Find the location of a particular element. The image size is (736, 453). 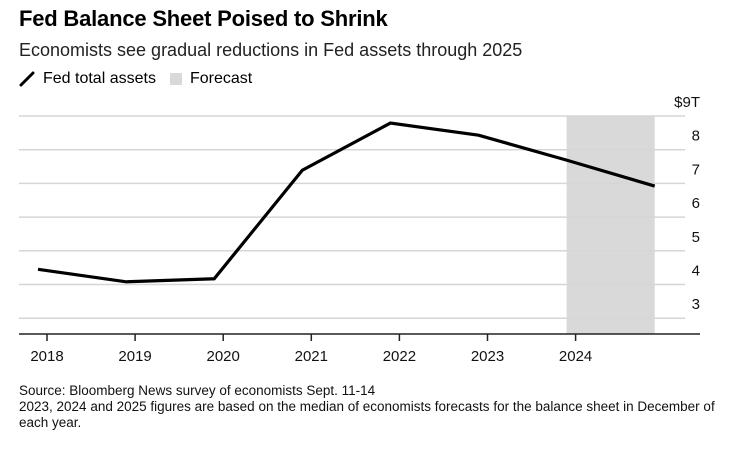

y-tick-label: 3 is located at coordinates (696, 304).